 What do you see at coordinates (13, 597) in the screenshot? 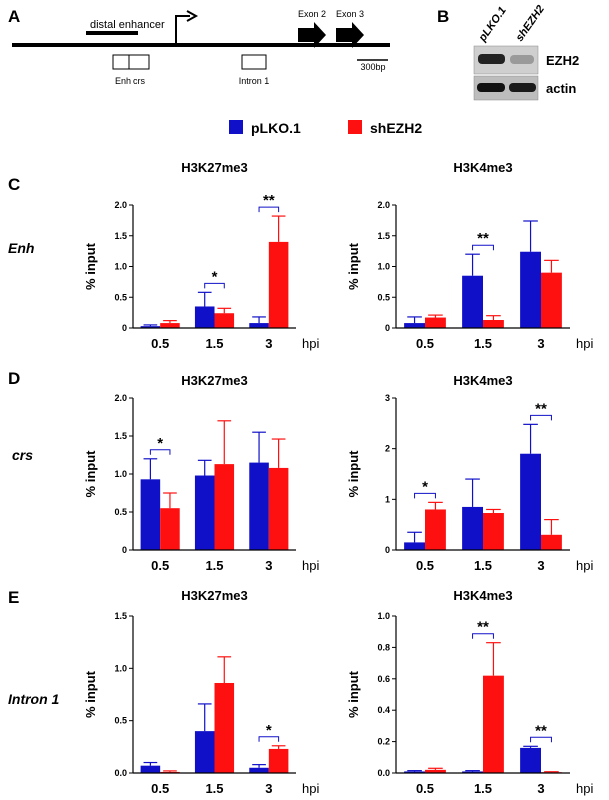
I see `panel-label-e: E` at bounding box center [13, 597].